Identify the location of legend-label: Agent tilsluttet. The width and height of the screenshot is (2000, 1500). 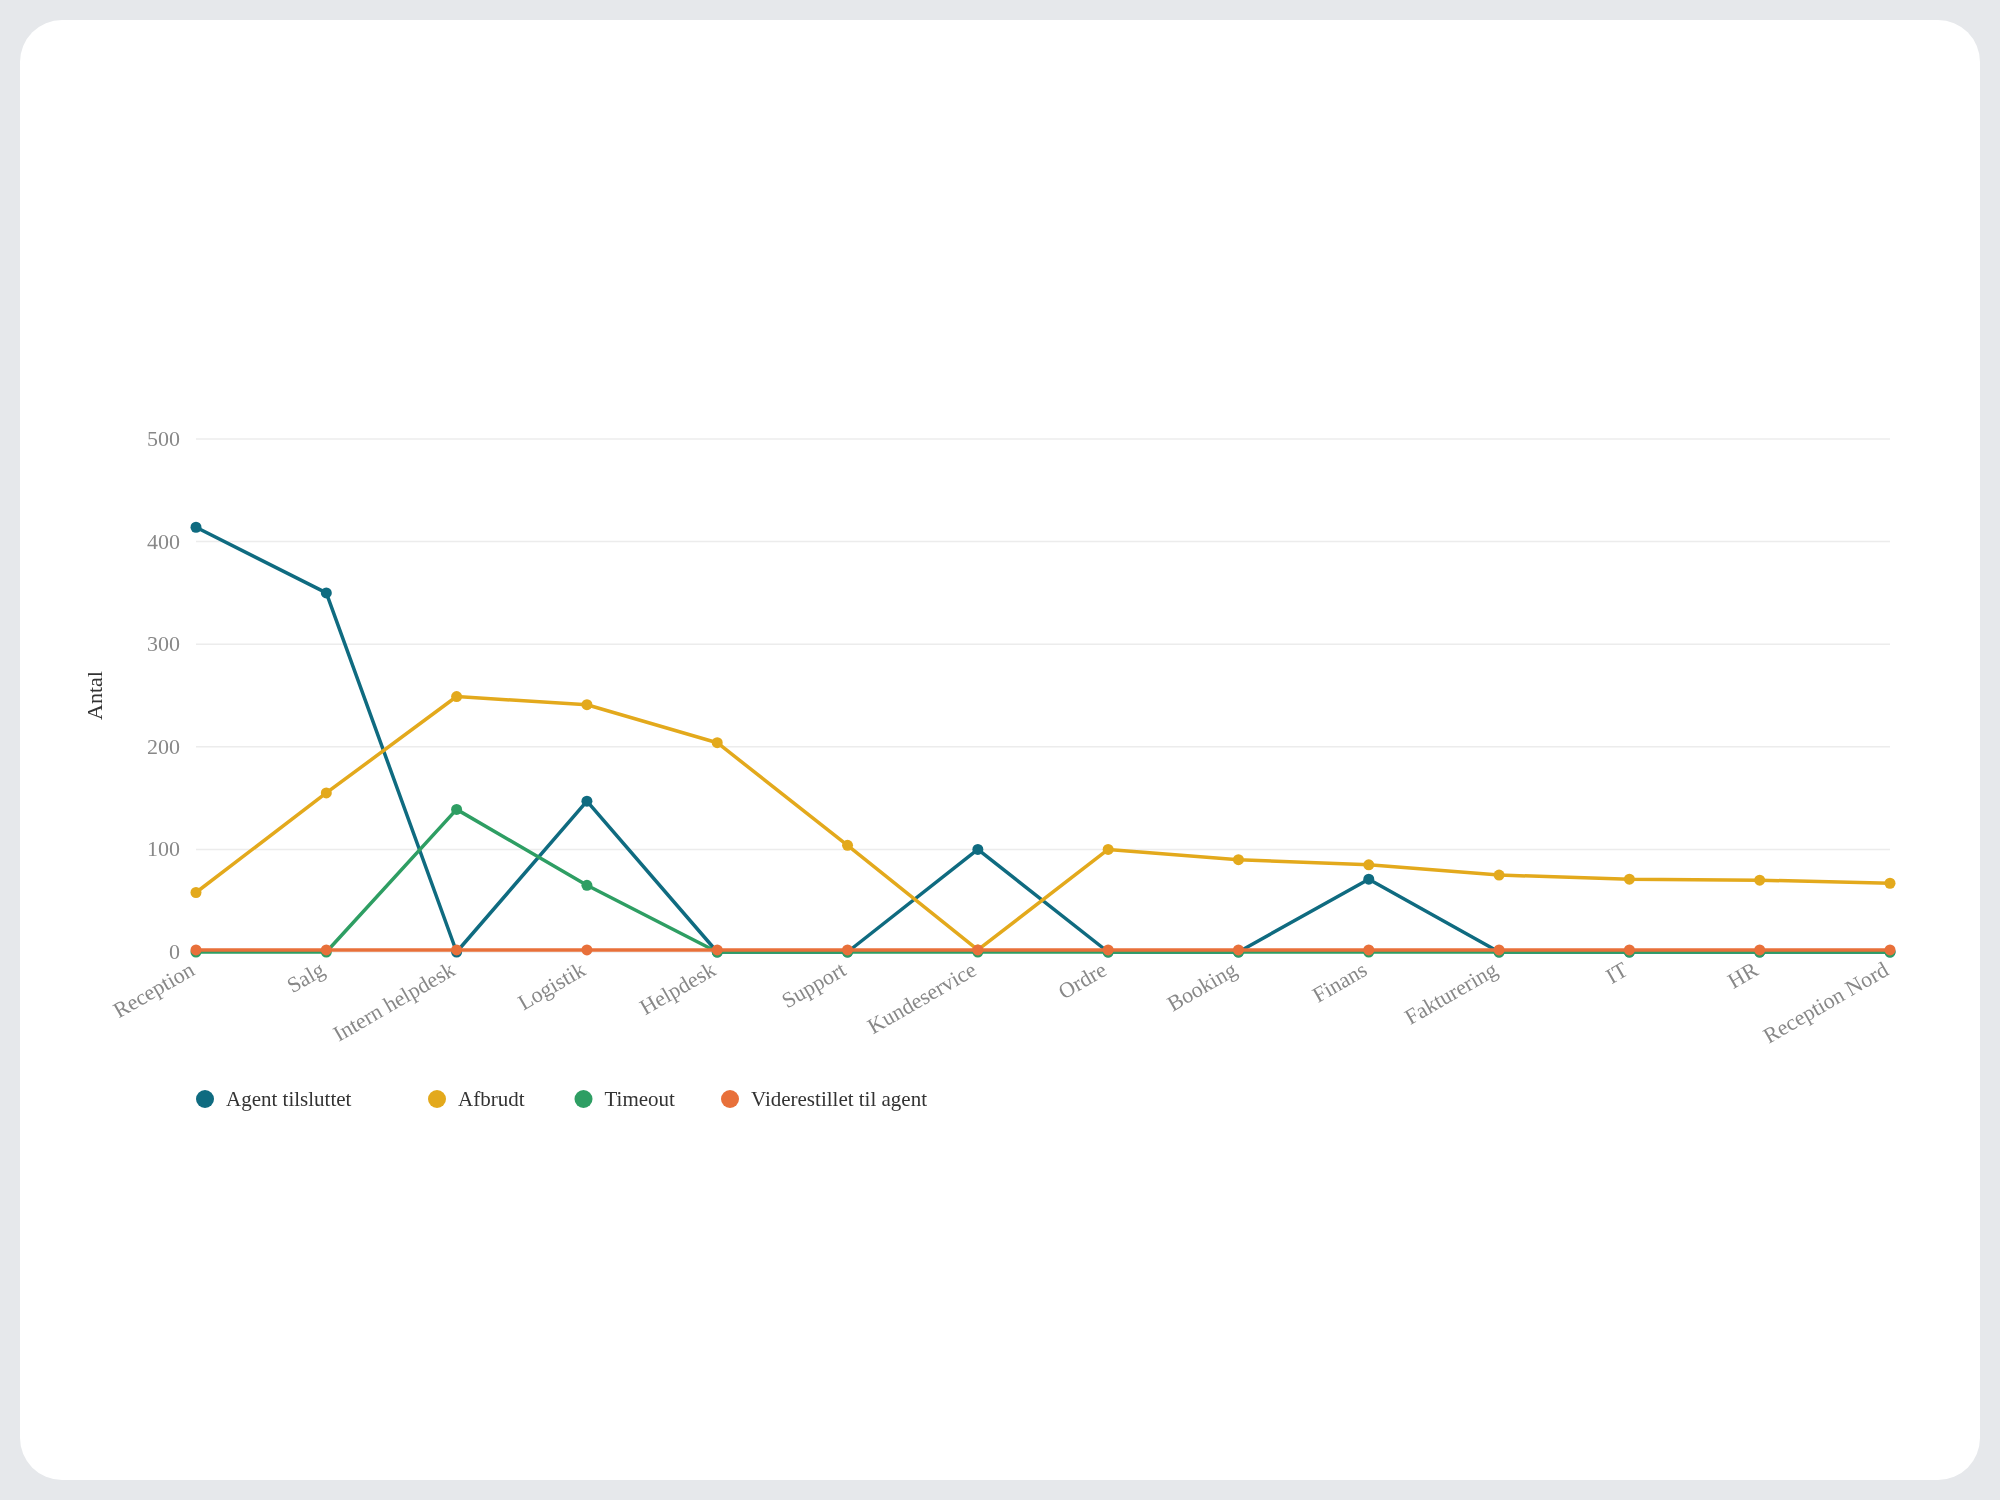
(289, 1099).